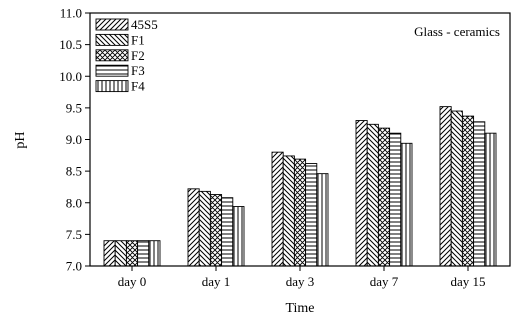 The width and height of the screenshot is (520, 320). Describe the element at coordinates (144, 24) in the screenshot. I see `legend-label-45s5: 45S5` at that location.